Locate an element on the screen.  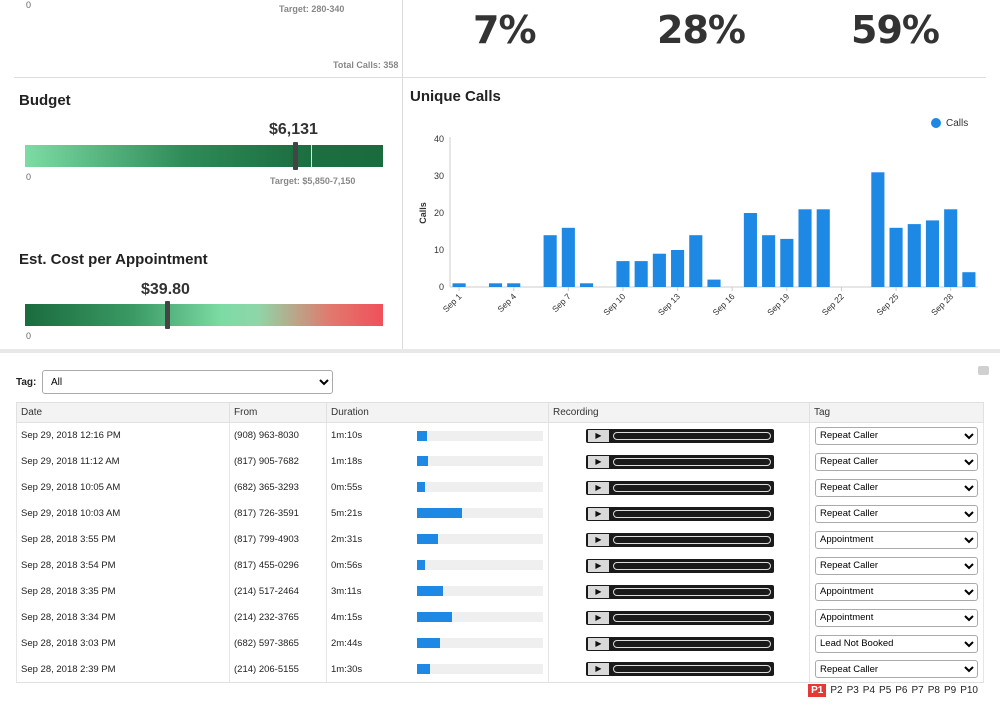
x-tick-label: Sep 4 is located at coordinates (506, 302).